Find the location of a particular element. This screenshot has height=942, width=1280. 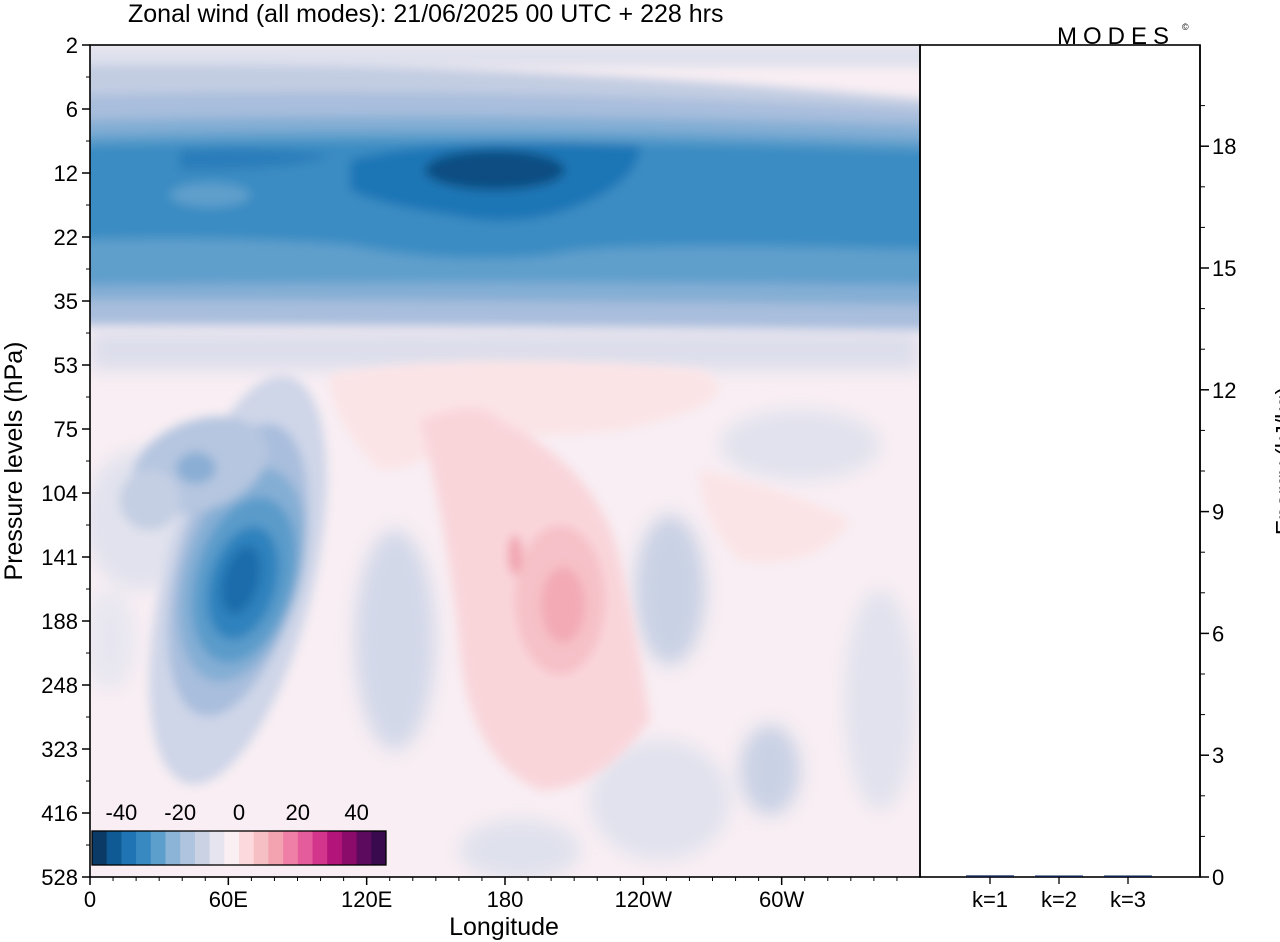

y-tick-label: 22 is located at coordinates (66, 237).